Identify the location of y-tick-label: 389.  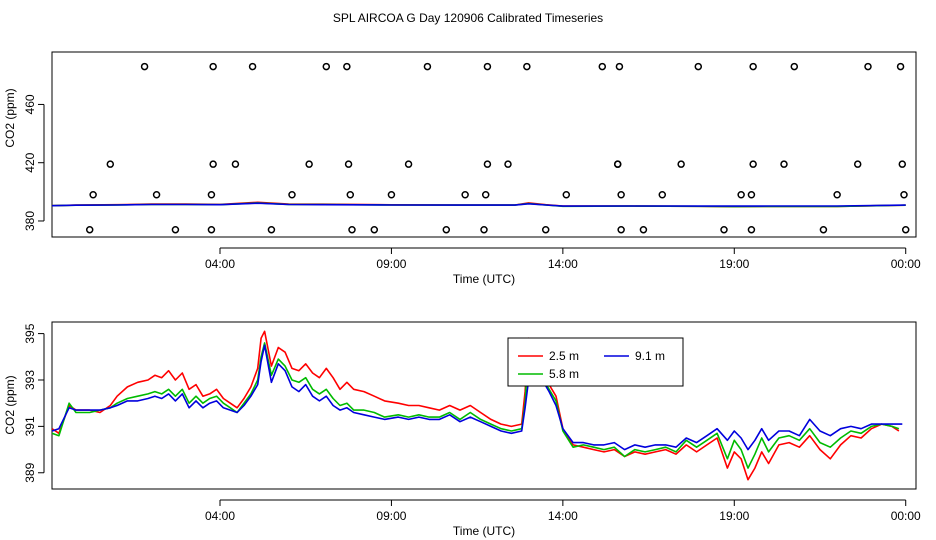
(30, 472).